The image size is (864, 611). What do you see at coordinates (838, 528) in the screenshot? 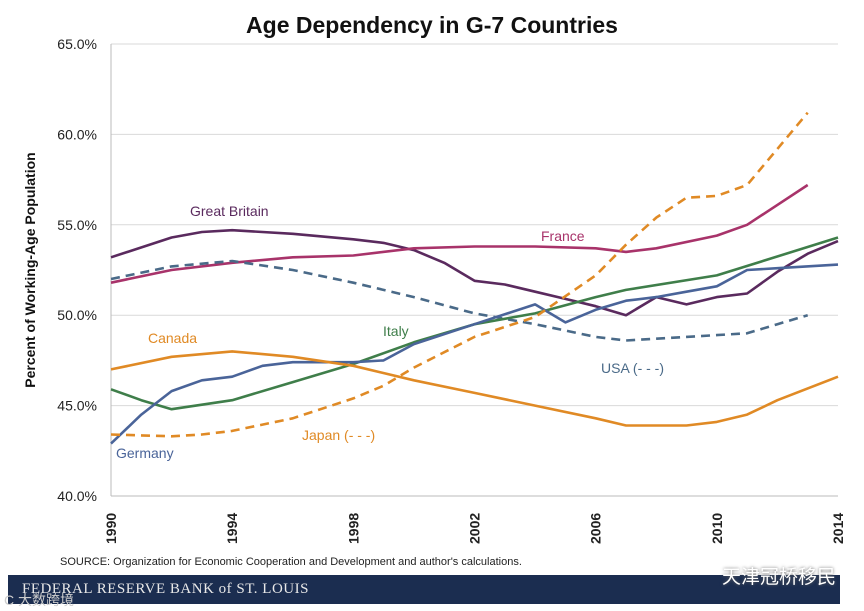
I see `x-tick-label: 2014` at bounding box center [838, 528].